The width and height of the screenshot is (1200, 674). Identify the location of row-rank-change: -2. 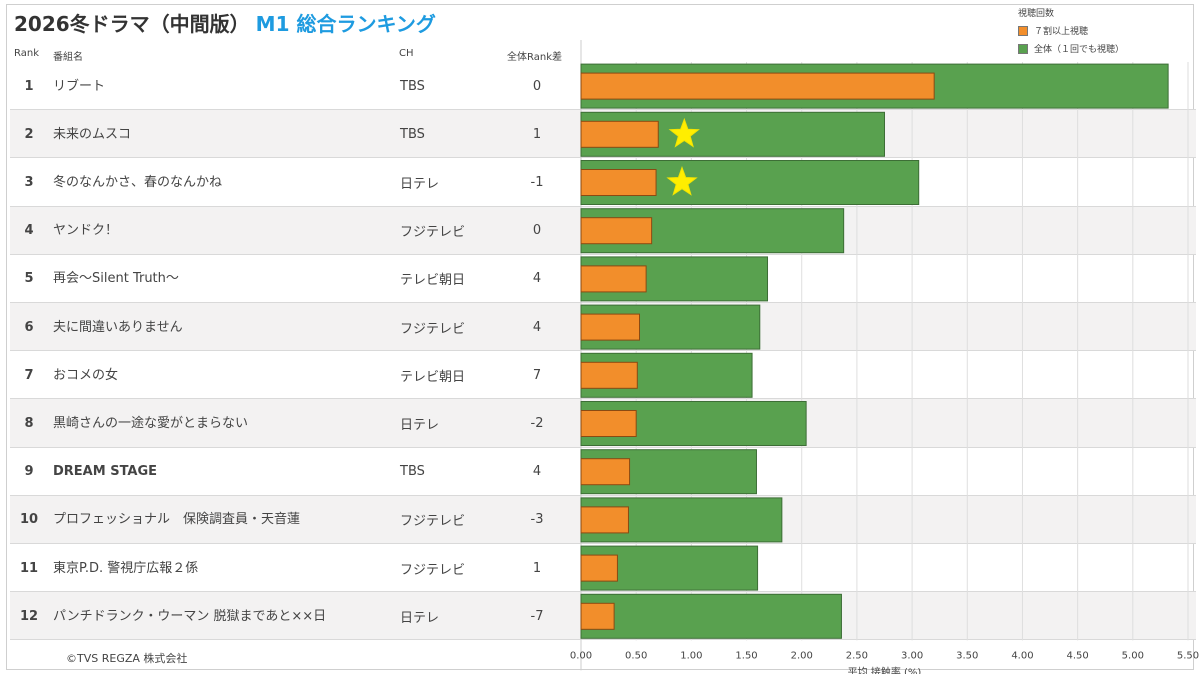
(537, 423).